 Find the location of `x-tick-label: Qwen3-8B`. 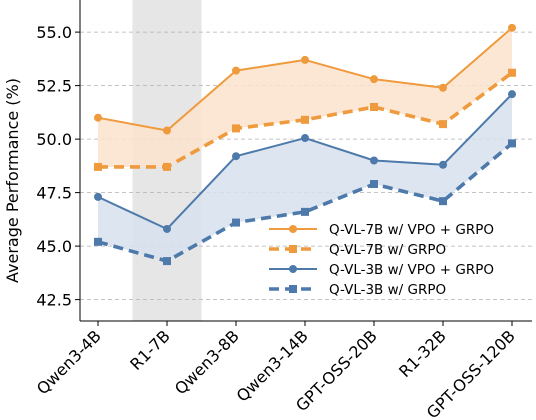

x-tick-label: Qwen3-8B is located at coordinates (207, 362).